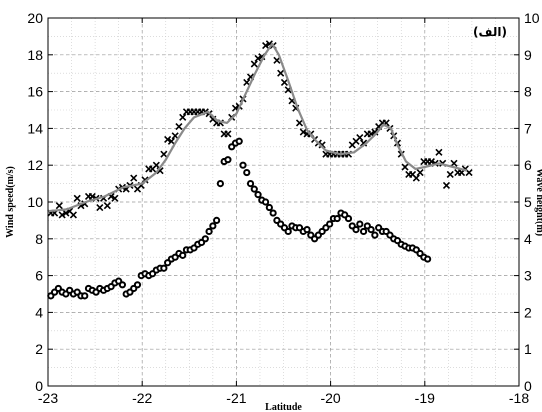 Image resolution: width=542 pixels, height=412 pixels. What do you see at coordinates (35, 165) in the screenshot?
I see `y-tick-label-left: 12` at bounding box center [35, 165].